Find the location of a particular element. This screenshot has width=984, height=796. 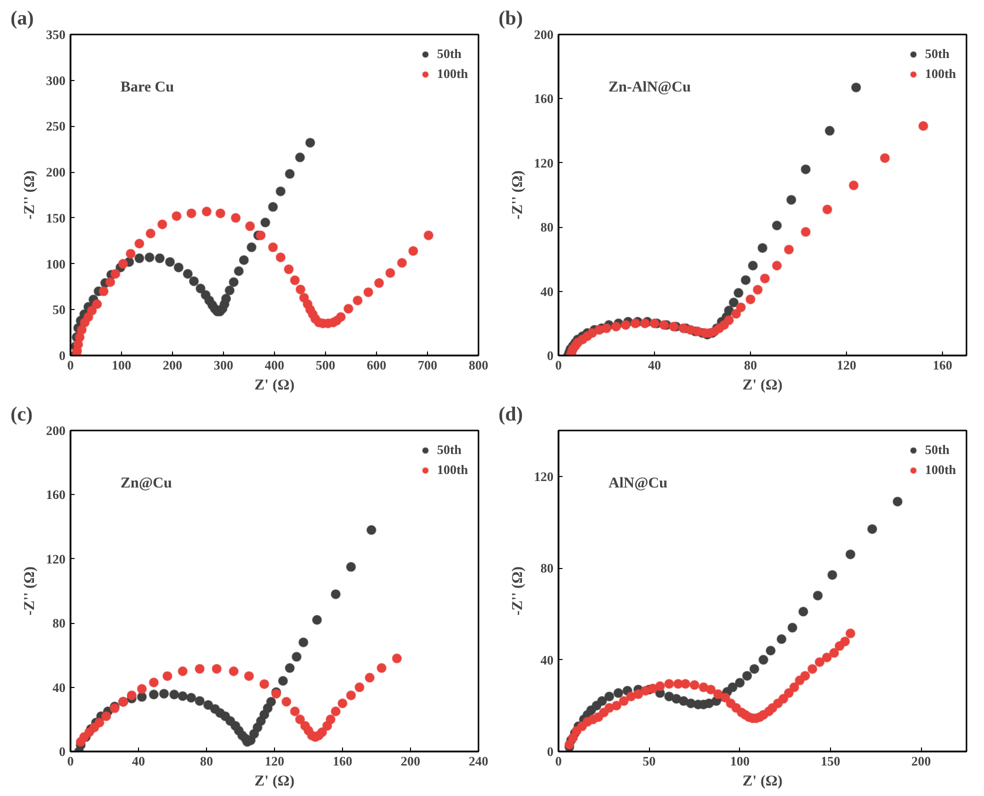

y-tick-label: 50 is located at coordinates (59, 310).